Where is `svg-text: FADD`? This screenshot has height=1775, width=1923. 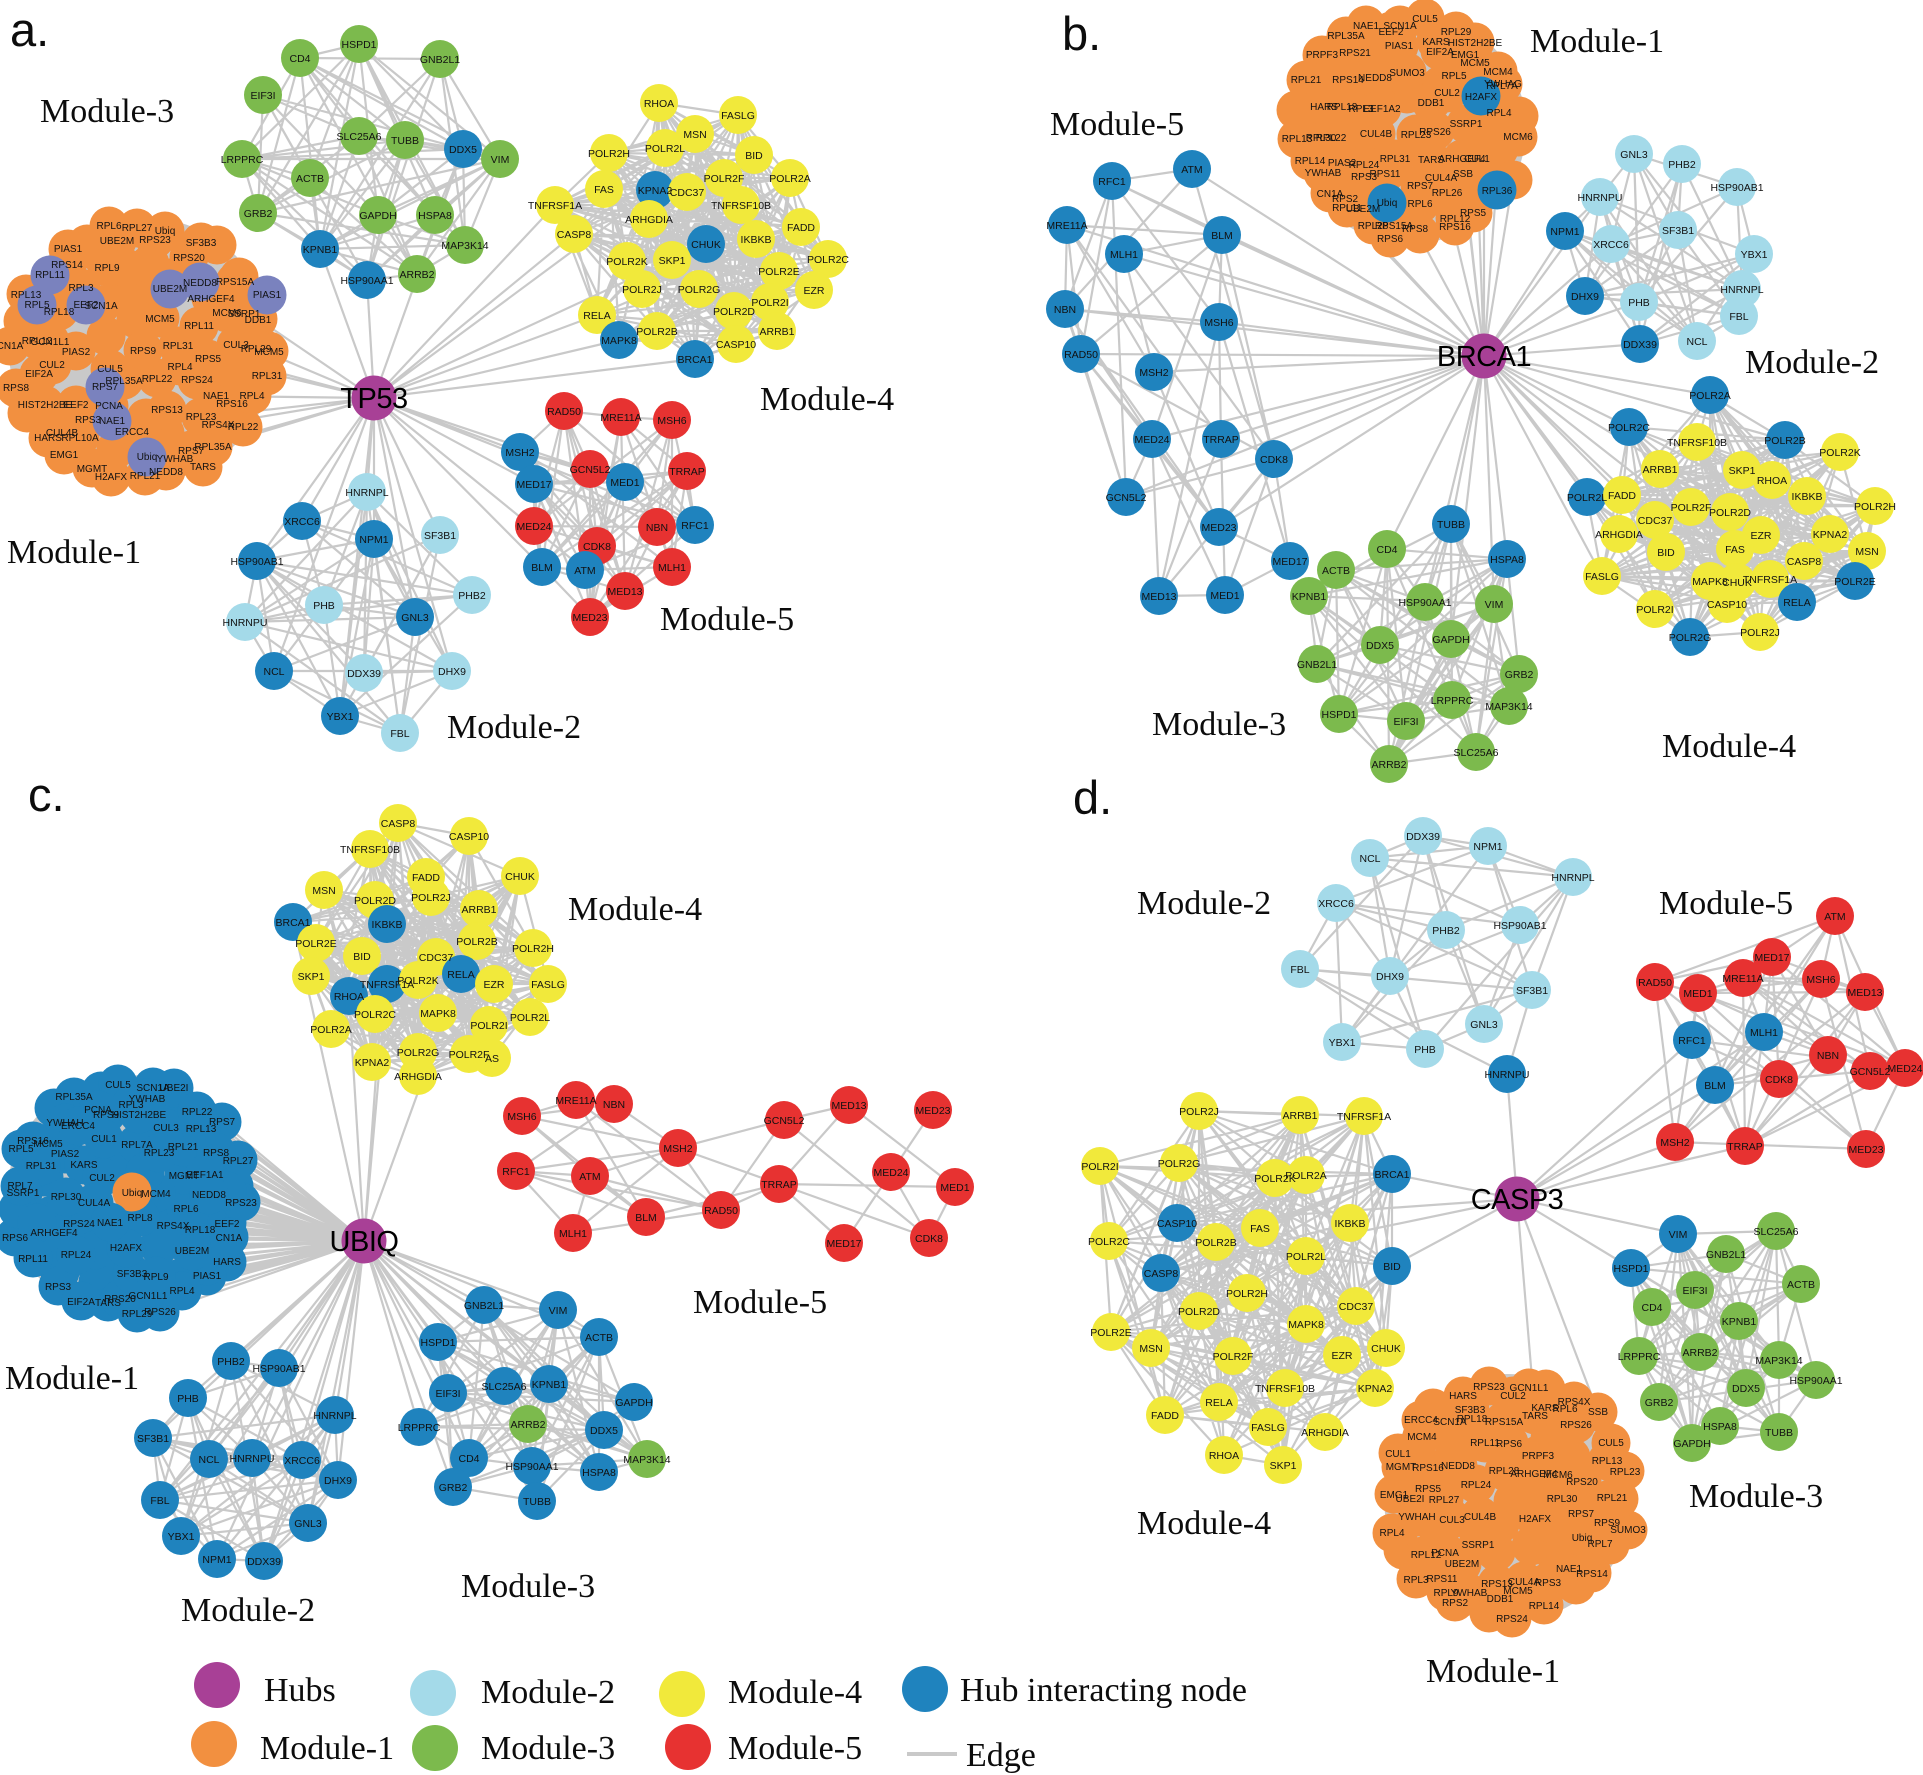 svg-text: FADD is located at coordinates (1622, 496).